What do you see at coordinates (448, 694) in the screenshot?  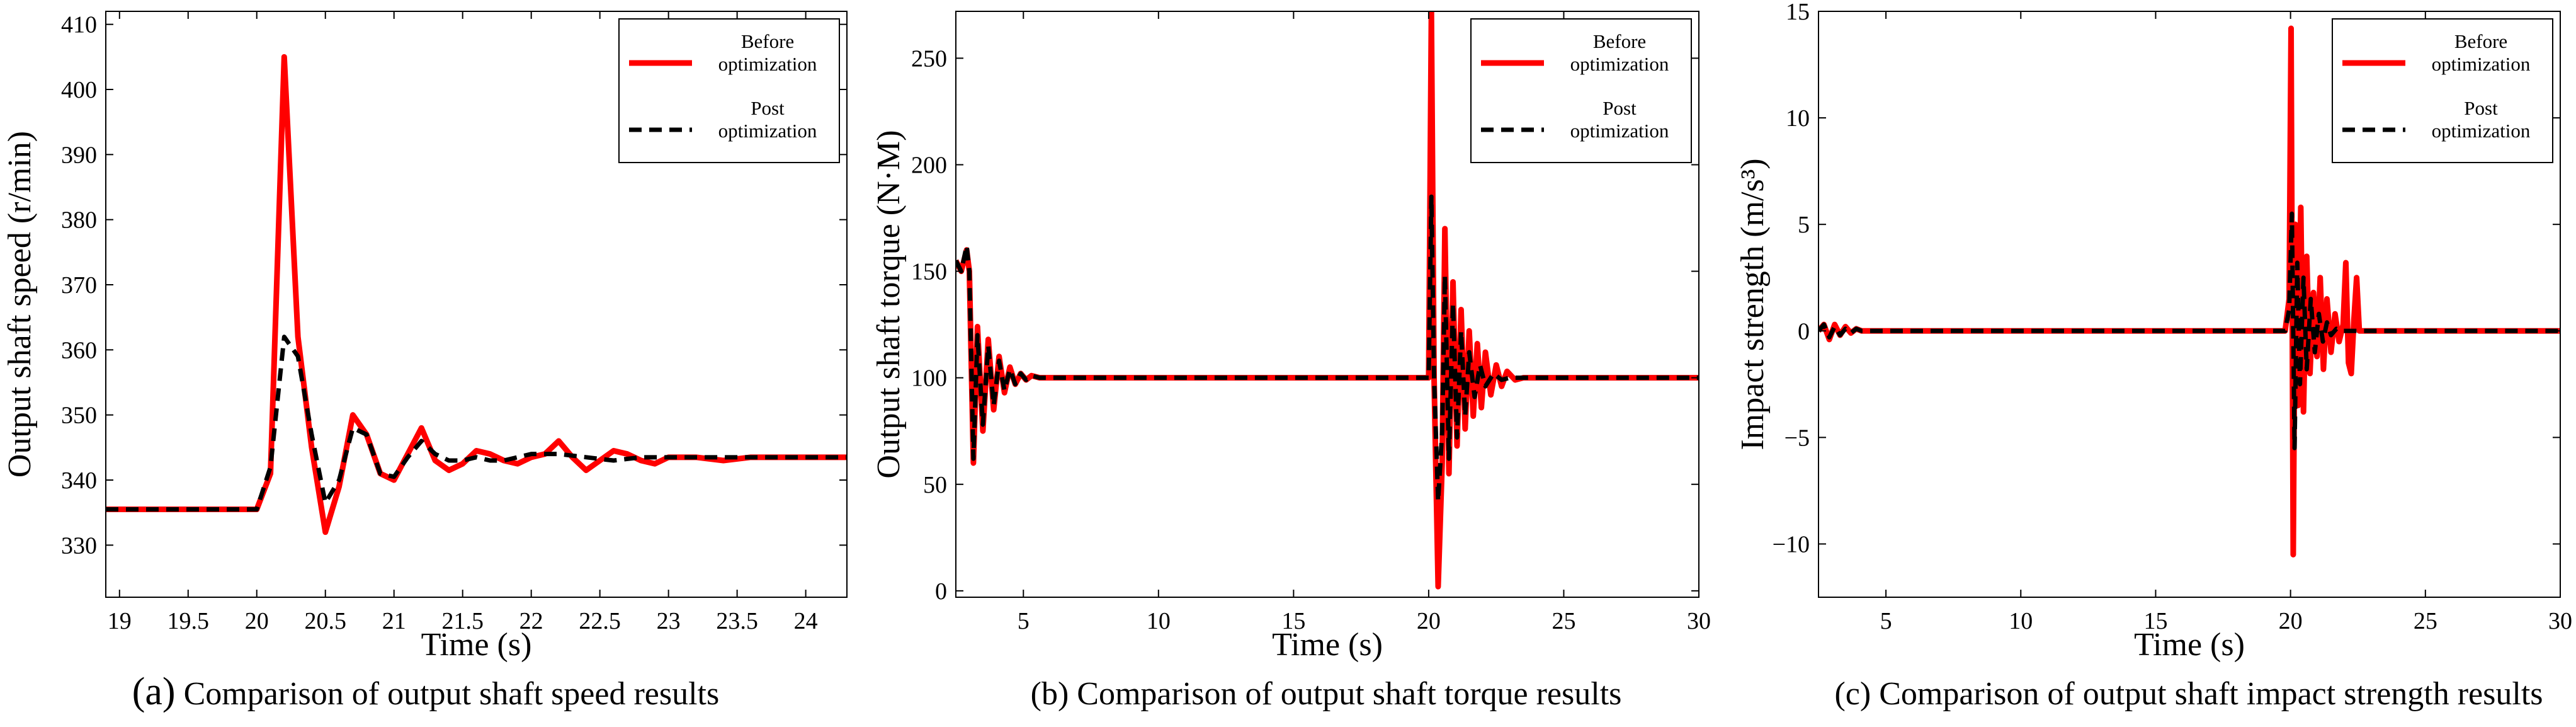 I see `panel-caption-text: Comparison of output shaft speed results` at bounding box center [448, 694].